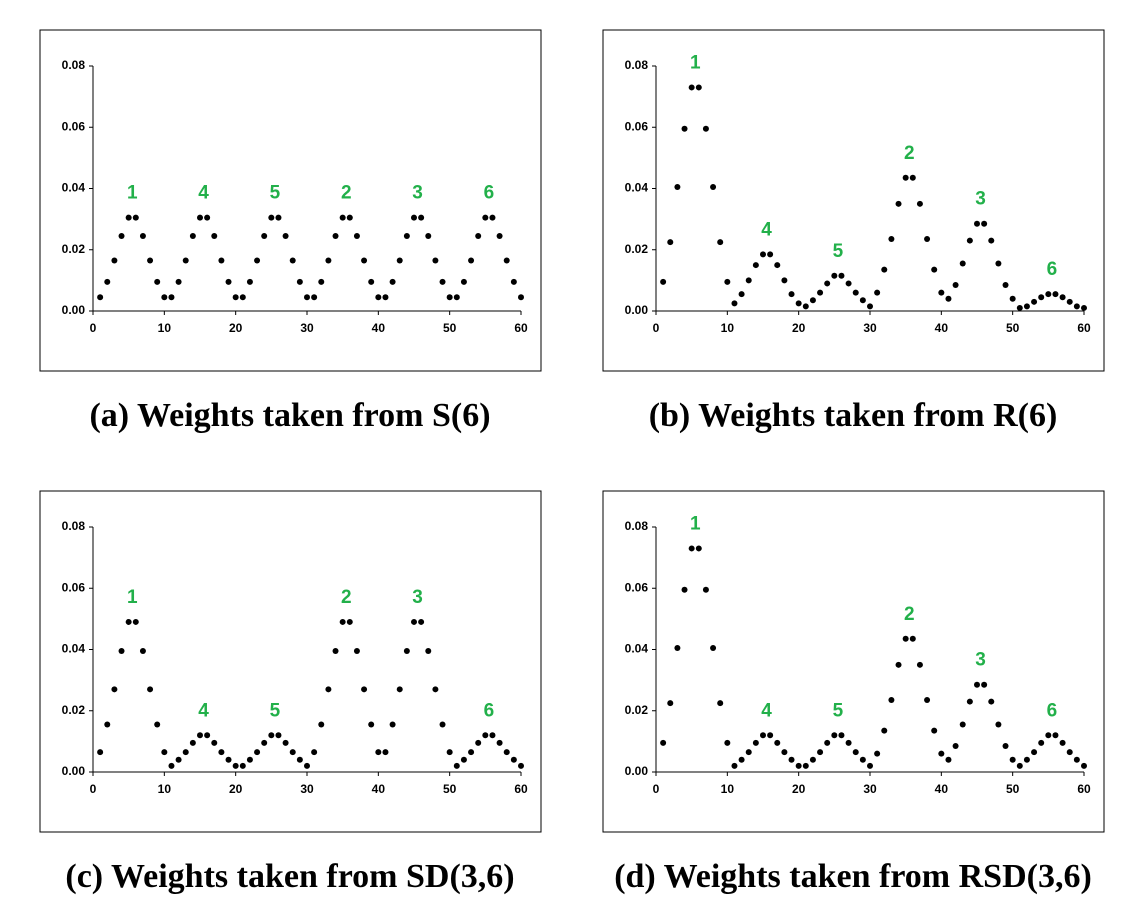 Image resolution: width=1145 pixels, height=915 pixels. What do you see at coordinates (1052, 269) in the screenshot?
I see `bump-label: 6` at bounding box center [1052, 269].